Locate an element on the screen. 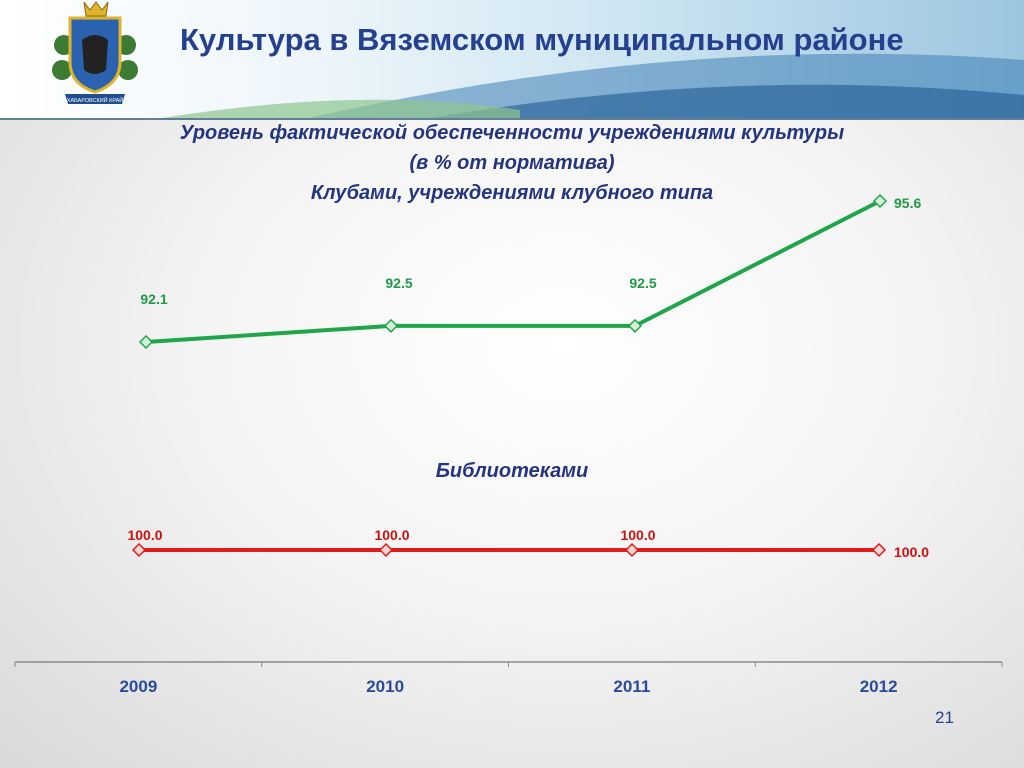 The image size is (1024, 768). x-axis-tick-label: 2010 is located at coordinates (385, 686).